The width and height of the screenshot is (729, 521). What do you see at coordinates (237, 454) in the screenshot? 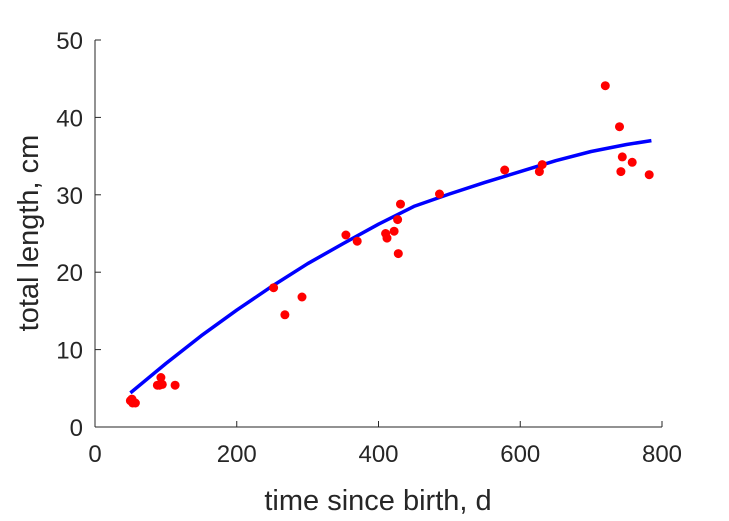
I see `x-tick-label: 200` at bounding box center [237, 454].